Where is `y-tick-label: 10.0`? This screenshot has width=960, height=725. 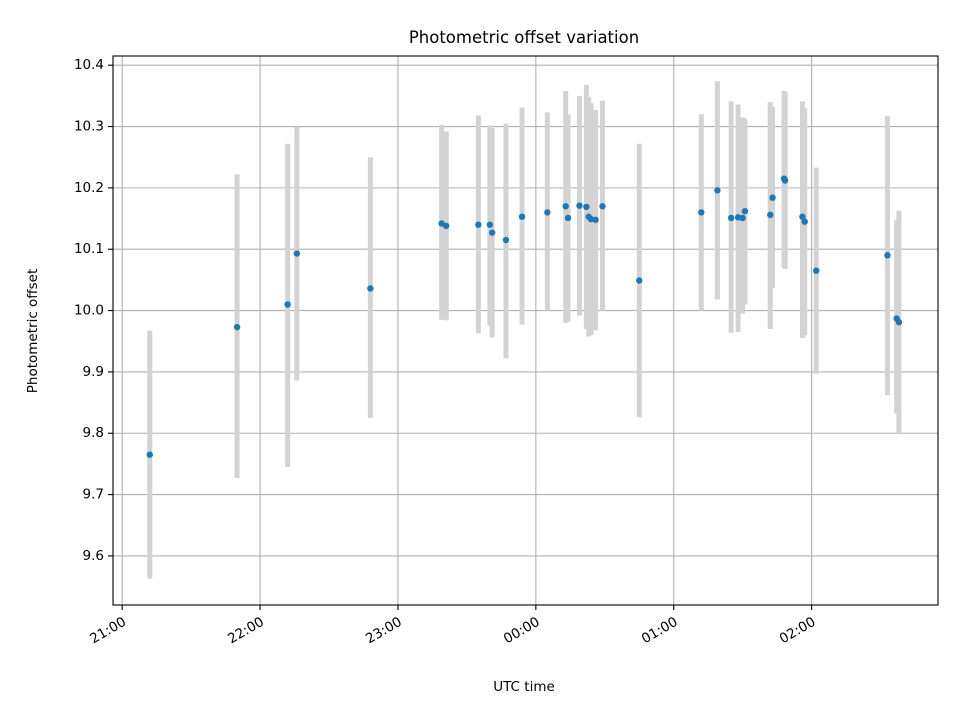 y-tick-label: 10.0 is located at coordinates (89, 311).